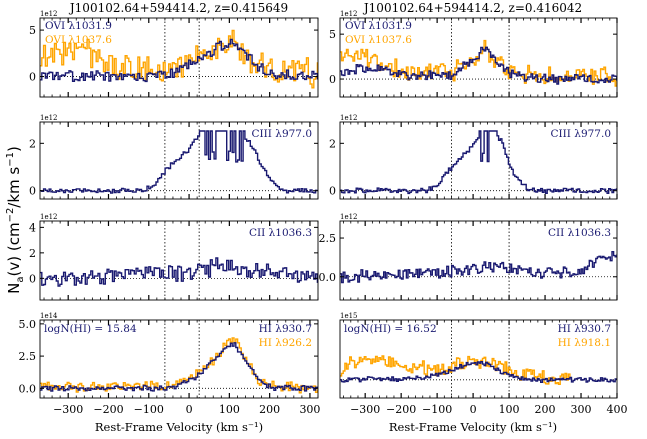 This screenshot has width=647, height=439. What do you see at coordinates (473, 427) in the screenshot?
I see `x-axis-title-right: Rest-Frame Velocity (km s⁻¹)` at bounding box center [473, 427].